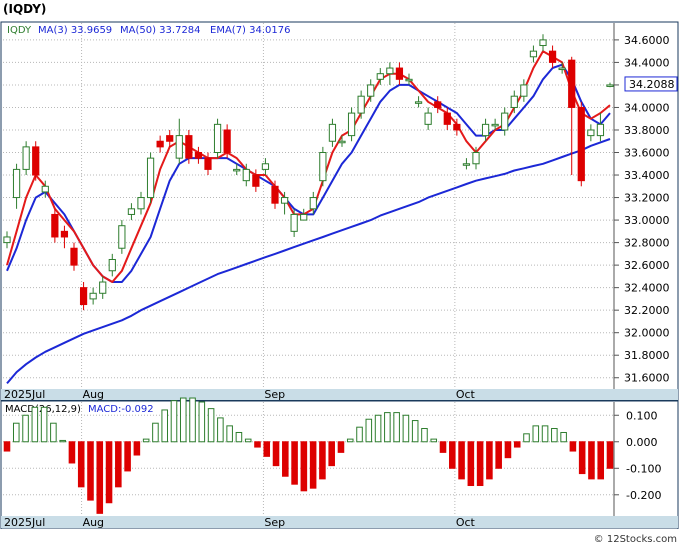 Image resolution: width=680 pixels, height=550 pixels. What do you see at coordinates (642, 415) in the screenshot?
I see `macd-tick-label: 0.100` at bounding box center [642, 415].